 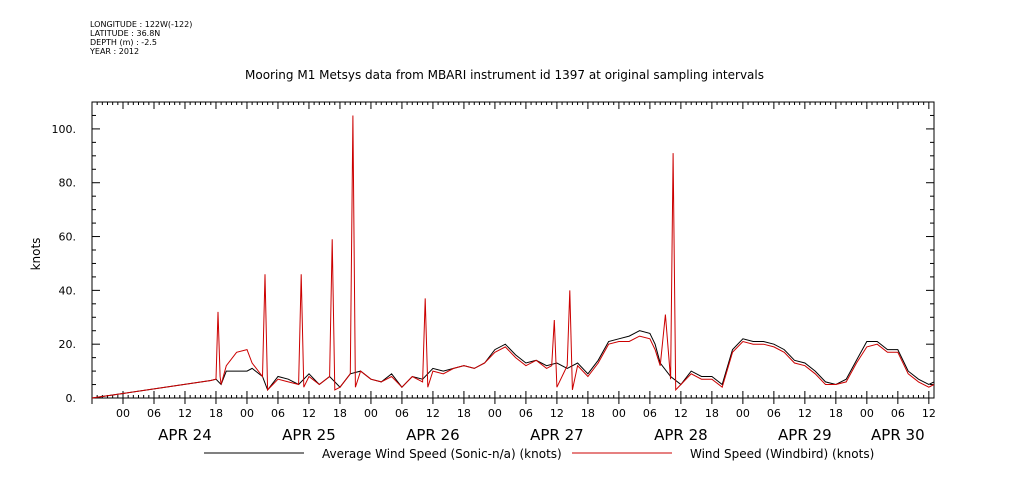 I want to click on x-day-label: APR 30, so click(x=898, y=435).